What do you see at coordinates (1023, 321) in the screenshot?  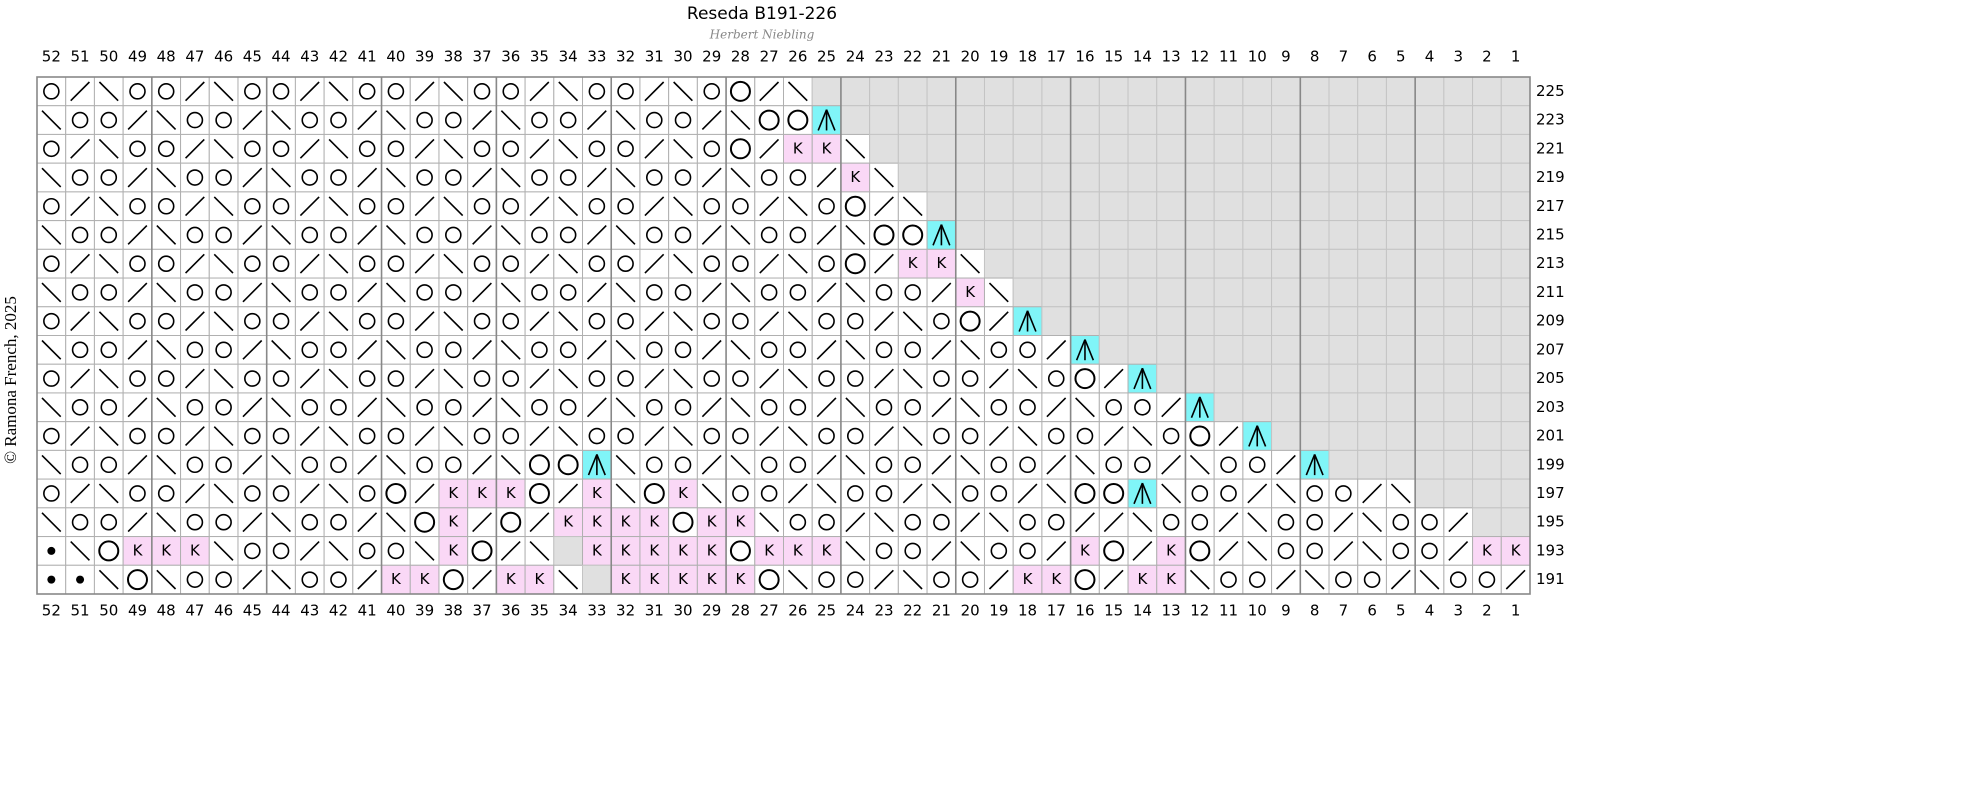 I see `decrease` at bounding box center [1023, 321].